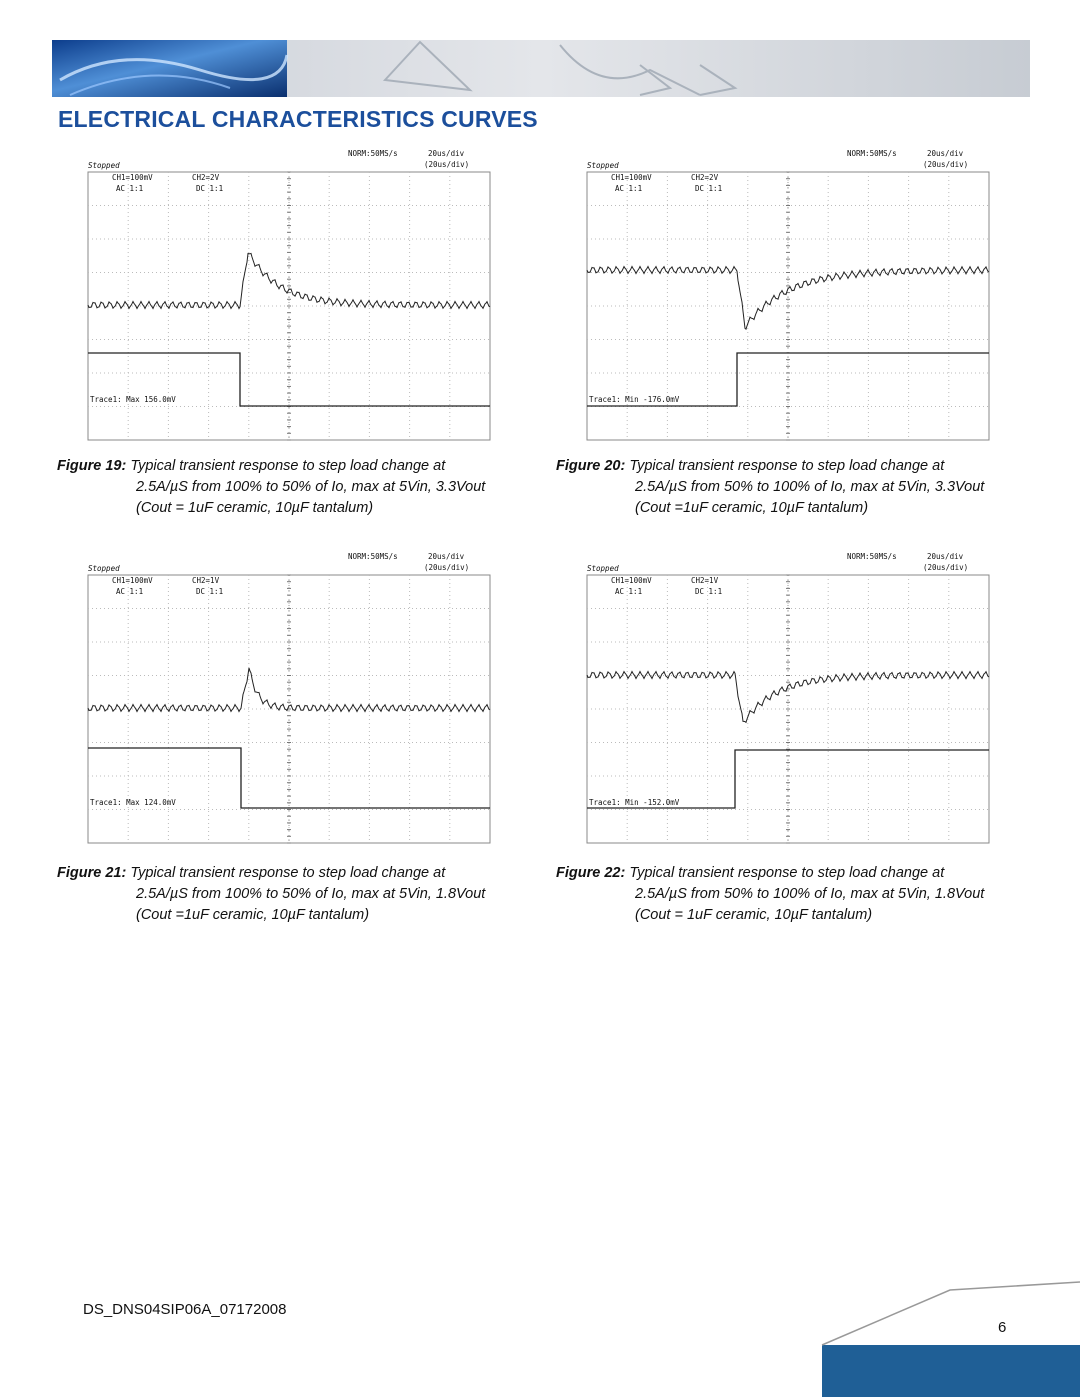 This screenshot has height=1397, width=1080. I want to click on section-title: ELECTRICAL CHARACTERISTICS CURVES, so click(298, 119).